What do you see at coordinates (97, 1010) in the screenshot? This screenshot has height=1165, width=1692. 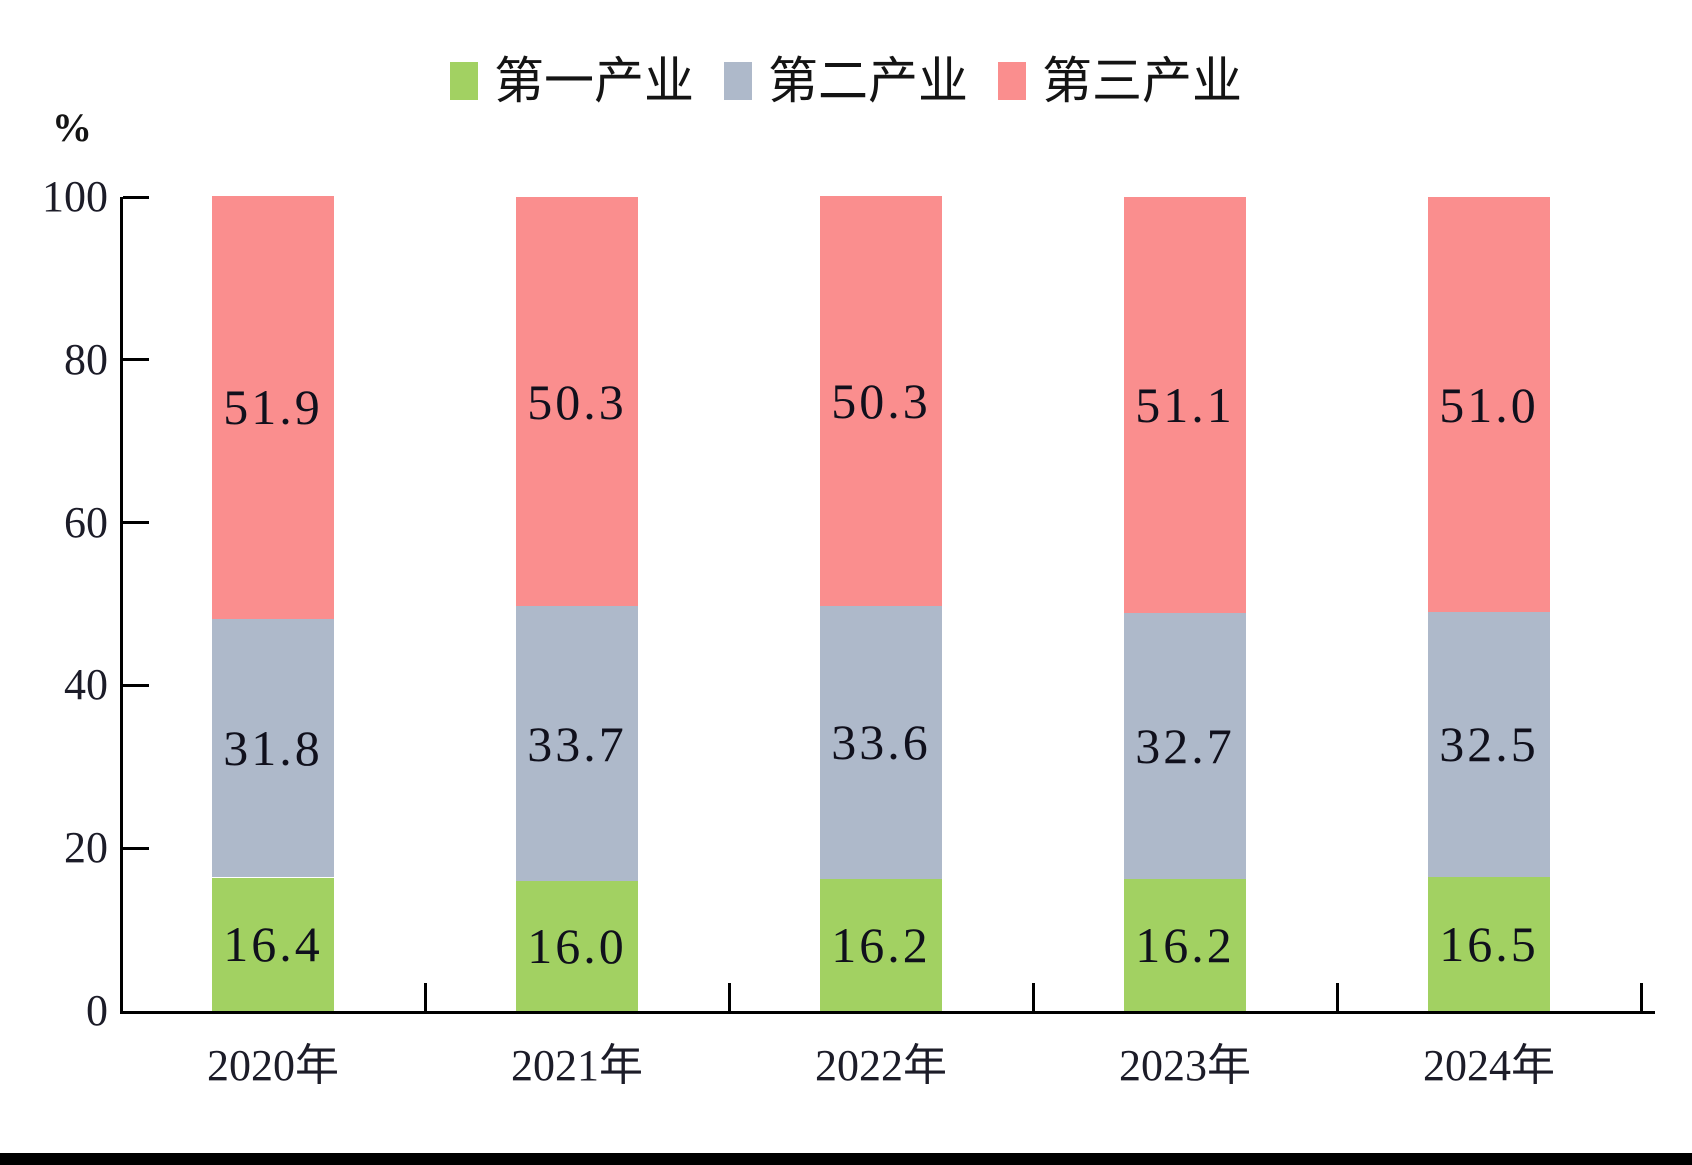 I see `y-axis-tick-label: 0` at bounding box center [97, 1010].